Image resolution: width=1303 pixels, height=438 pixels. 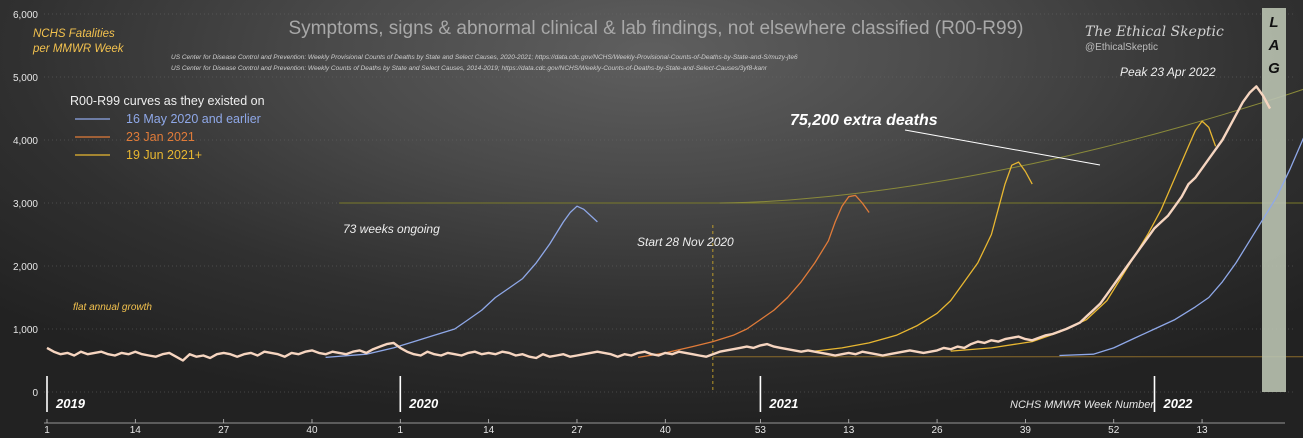 I want to click on y-tick-label: 3,000, so click(x=25, y=204).